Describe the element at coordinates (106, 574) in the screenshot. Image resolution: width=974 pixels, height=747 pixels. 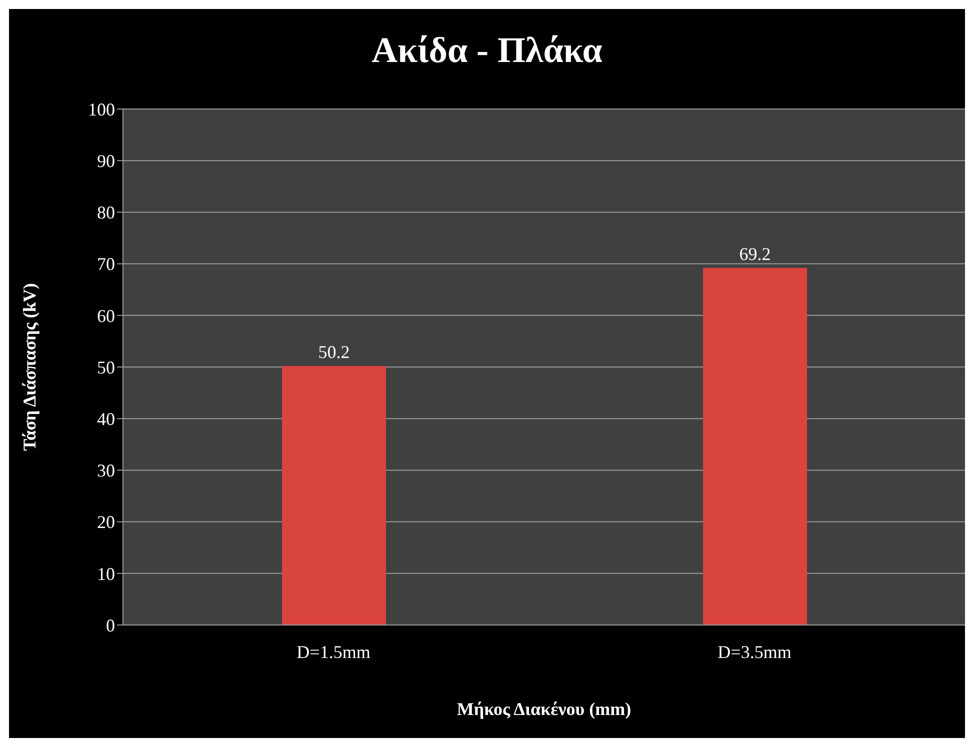
I see `y-tick-label: 10` at that location.